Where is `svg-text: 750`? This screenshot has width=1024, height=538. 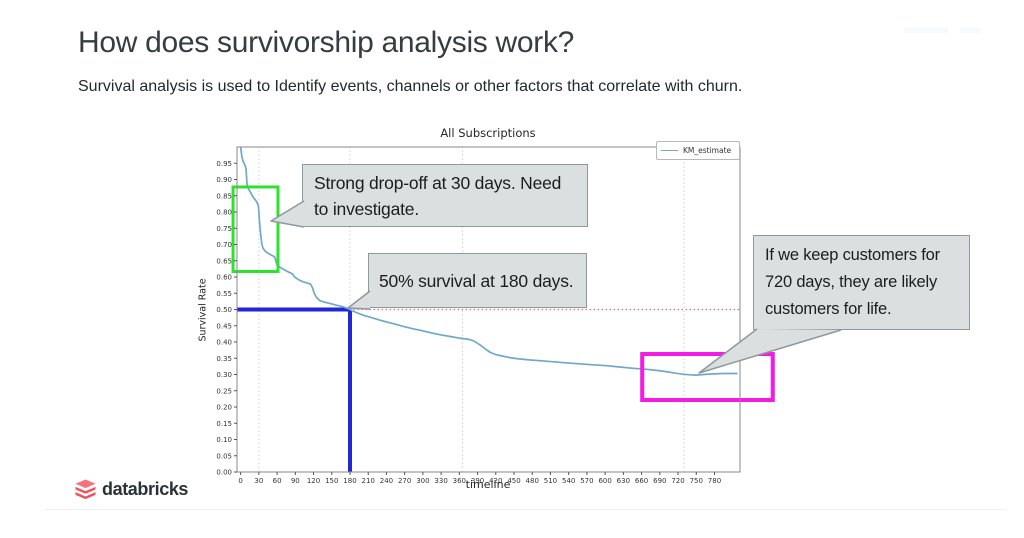
svg-text: 750 is located at coordinates (696, 481).